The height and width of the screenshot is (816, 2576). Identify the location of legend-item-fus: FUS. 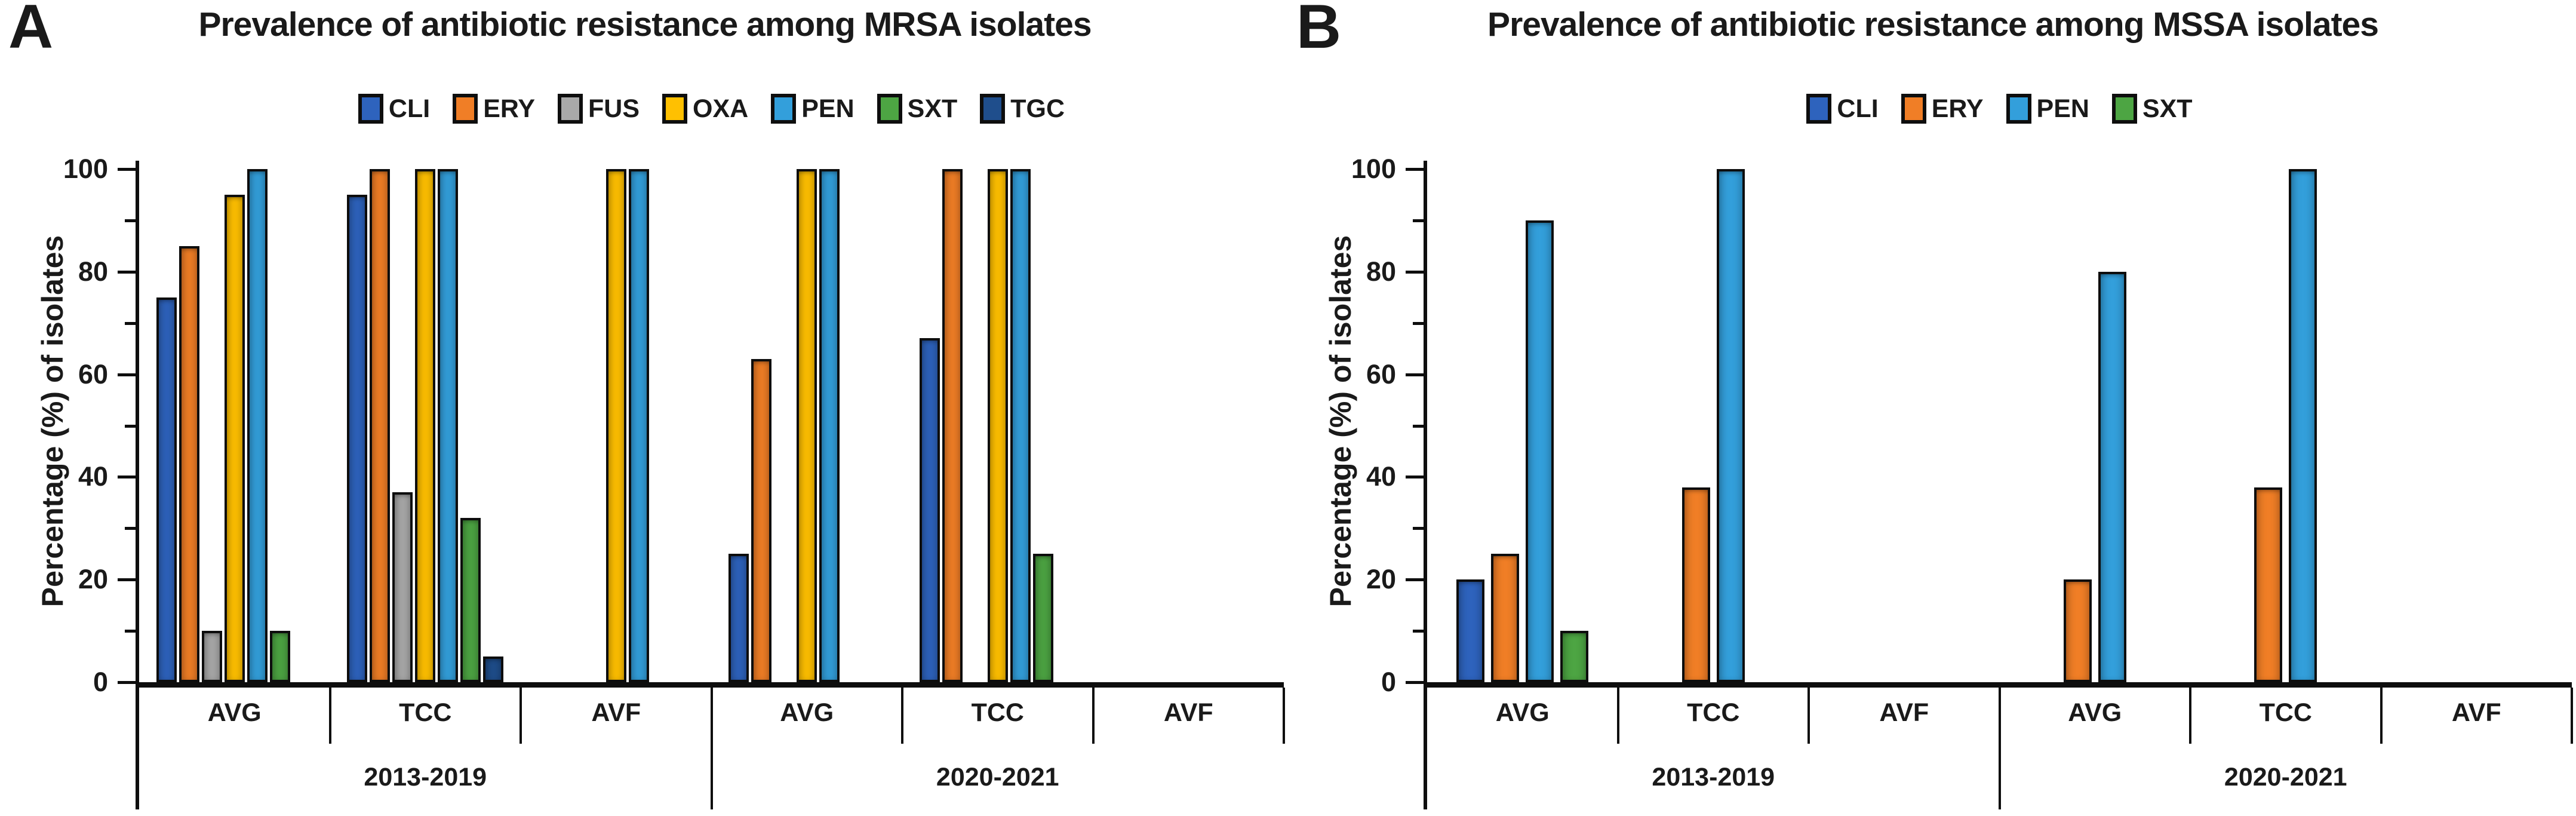
(599, 109).